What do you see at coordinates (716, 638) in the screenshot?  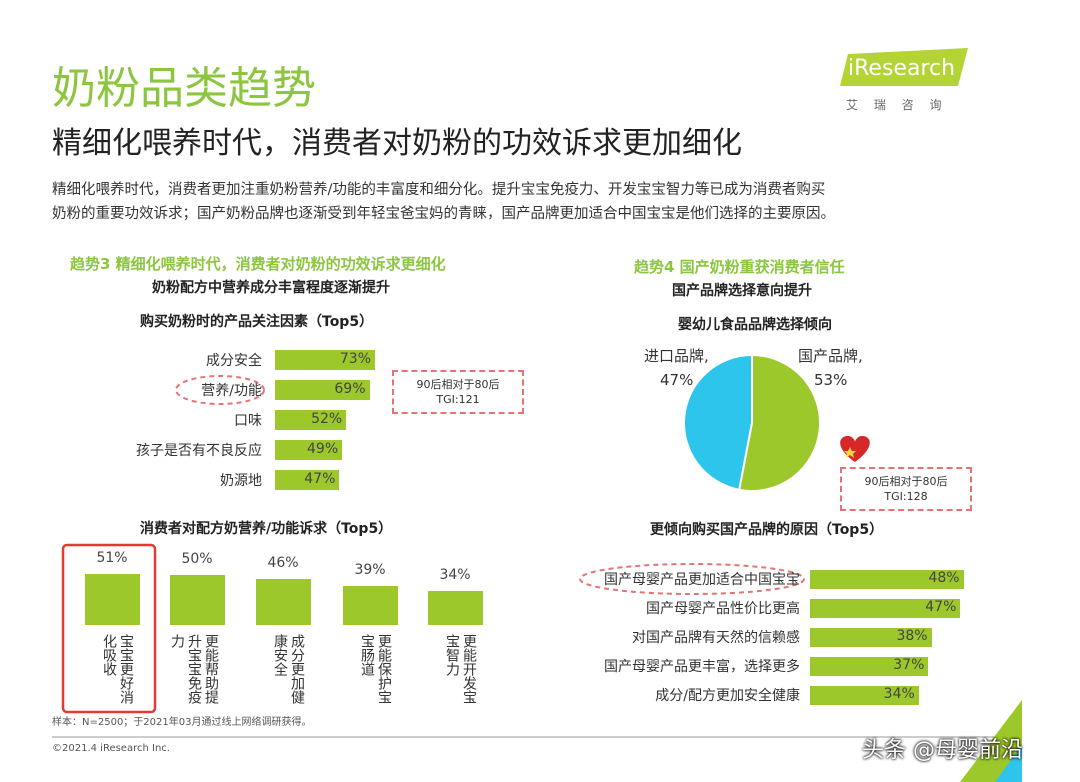 I see `category-label: 对国产品牌有天然的信赖感` at bounding box center [716, 638].